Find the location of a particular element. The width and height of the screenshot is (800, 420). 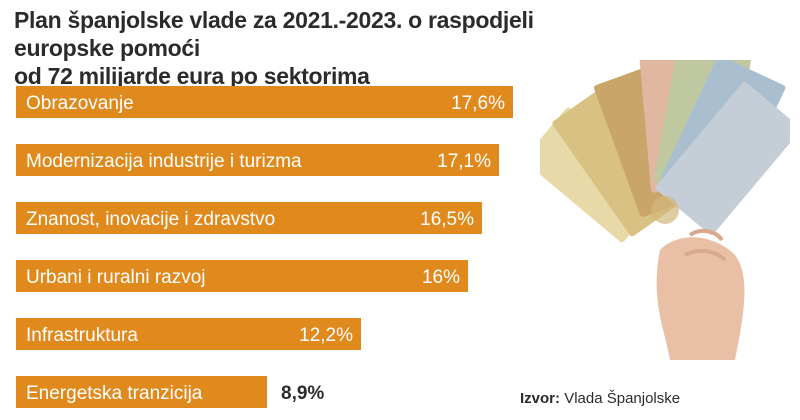

banknotes-icon is located at coordinates (665, 151).